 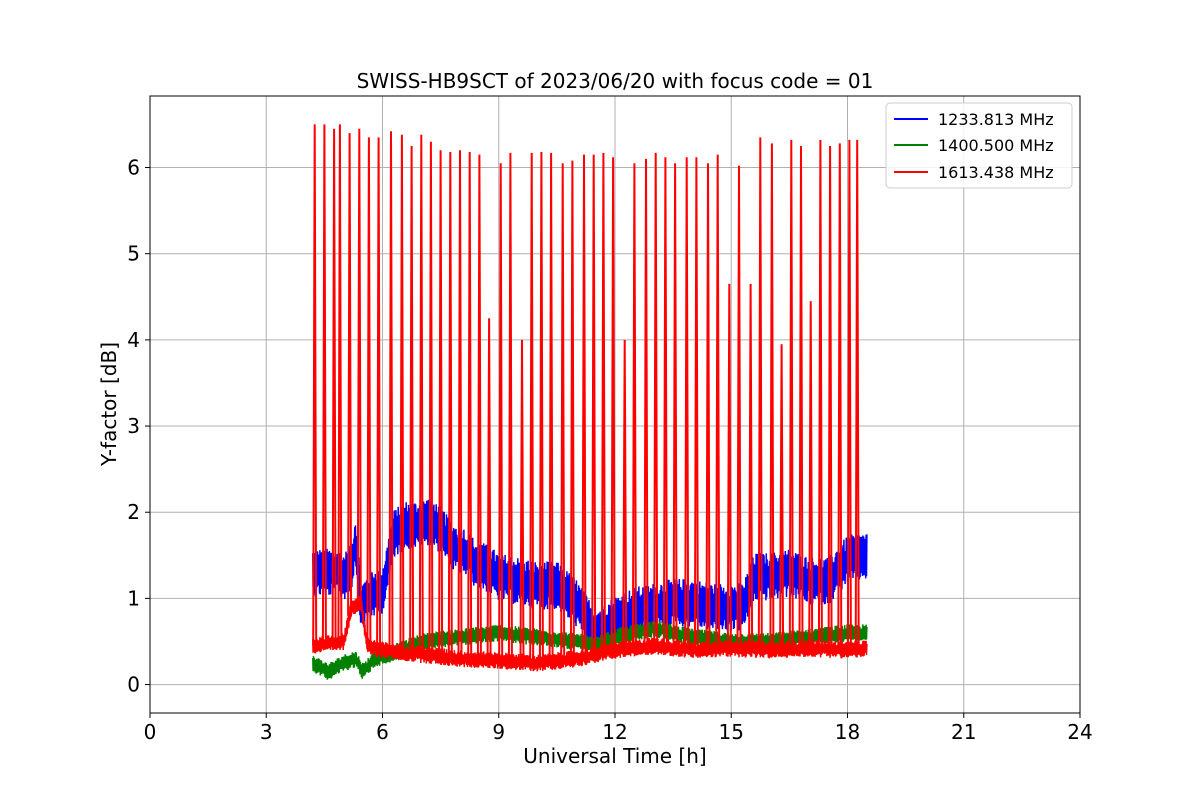 I want to click on y-tick-label: 6, so click(x=133, y=168).